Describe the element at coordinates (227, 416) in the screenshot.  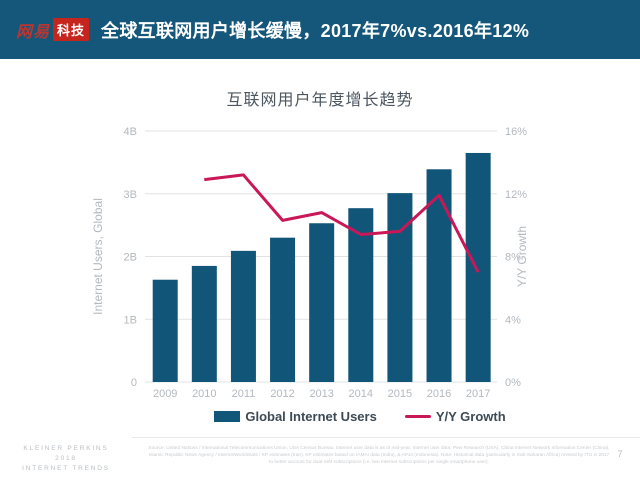
I see `bar-swatch-icon` at that location.